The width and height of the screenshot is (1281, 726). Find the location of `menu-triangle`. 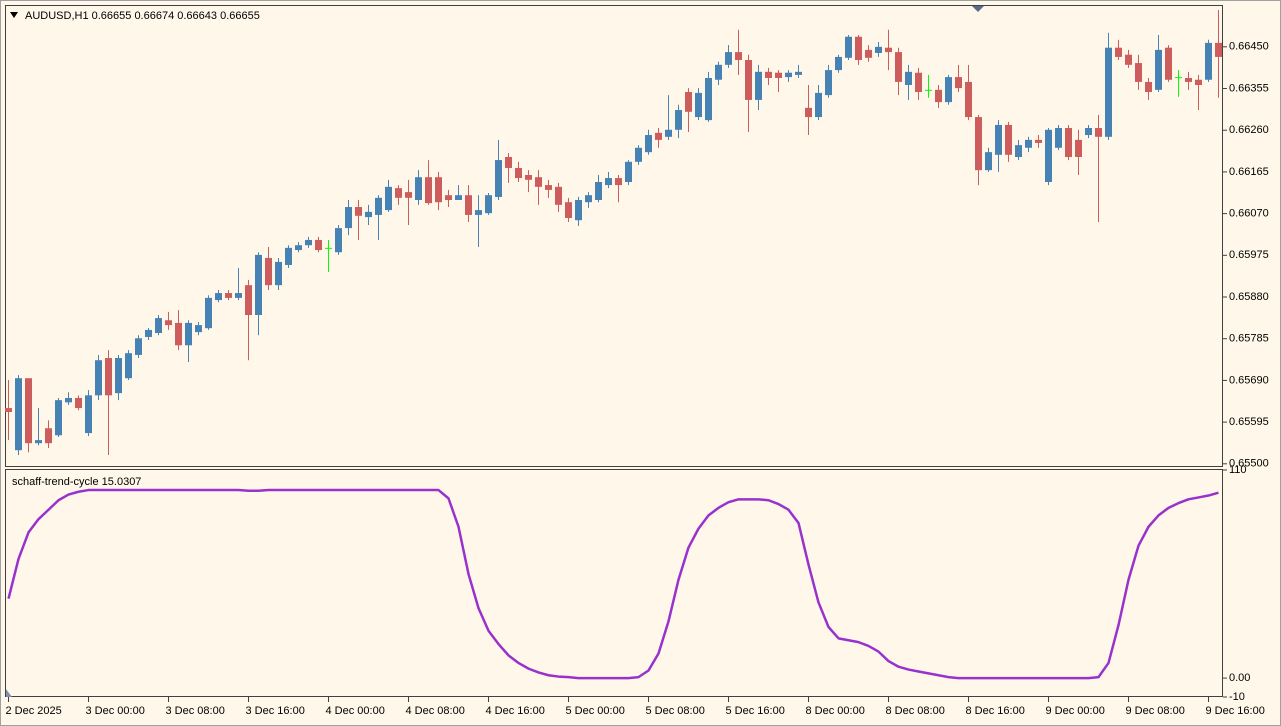

menu-triangle is located at coordinates (14, 15).